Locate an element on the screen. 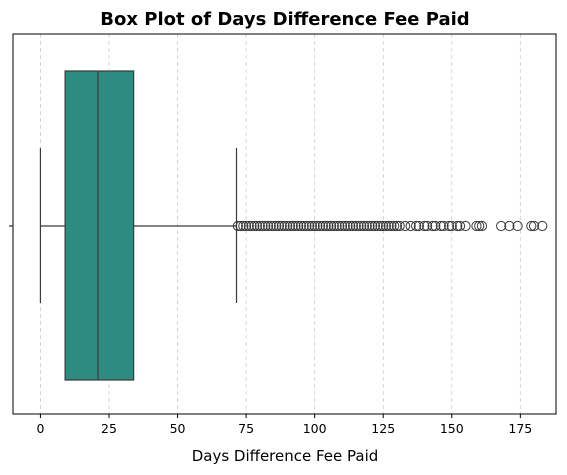  chart-title: Box Plot of Days Difference Fee Paid is located at coordinates (284, 19).